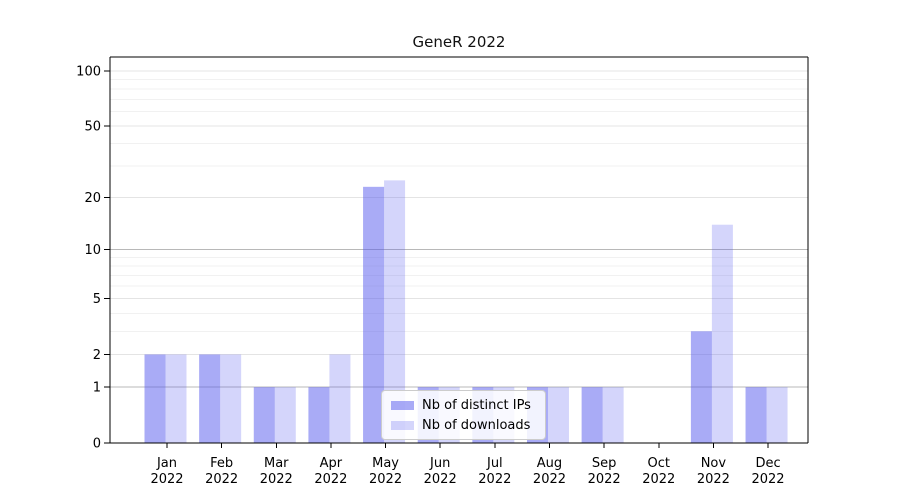 The height and width of the screenshot is (500, 900). What do you see at coordinates (767, 463) in the screenshot?
I see `x-tick-label-month: Dec` at bounding box center [767, 463].